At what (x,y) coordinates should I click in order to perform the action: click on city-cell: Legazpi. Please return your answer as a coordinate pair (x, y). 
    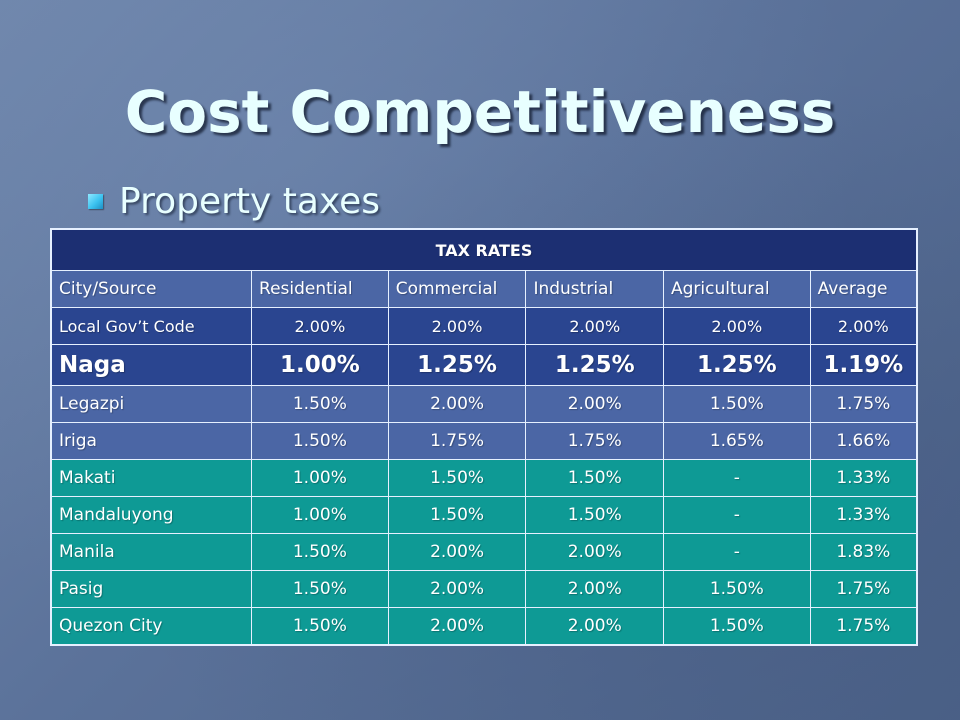
    Looking at the image, I should click on (151, 404).